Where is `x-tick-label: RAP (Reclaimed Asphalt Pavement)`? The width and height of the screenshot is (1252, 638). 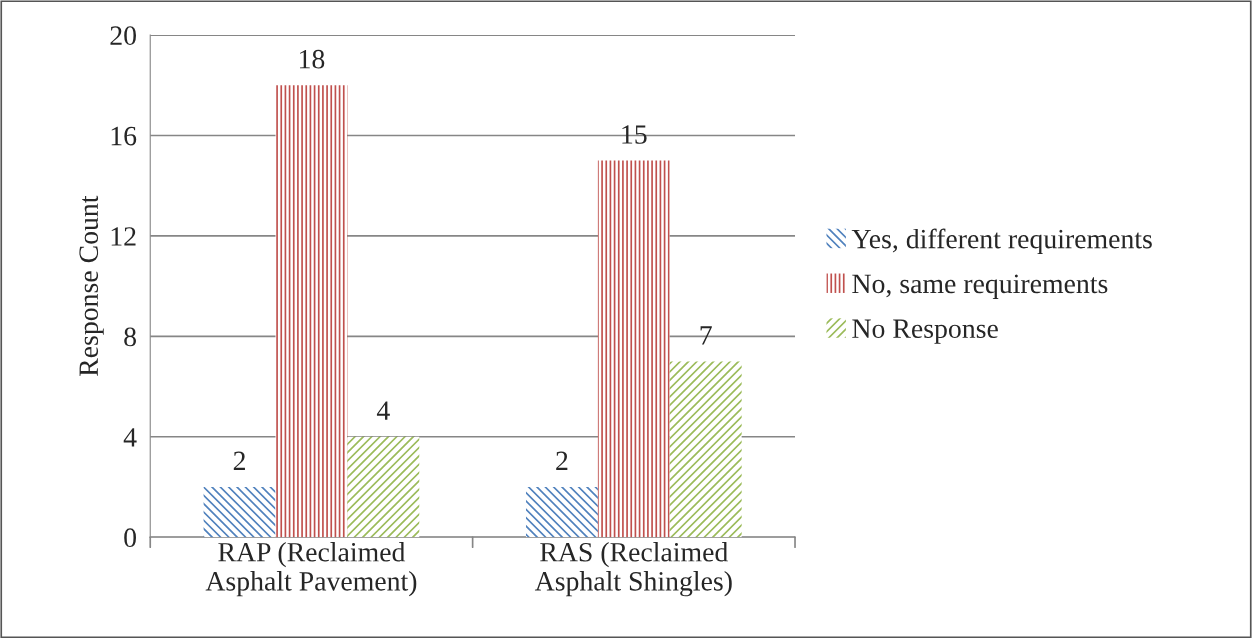
x-tick-label: RAP (Reclaimed Asphalt Pavement) is located at coordinates (311, 569).